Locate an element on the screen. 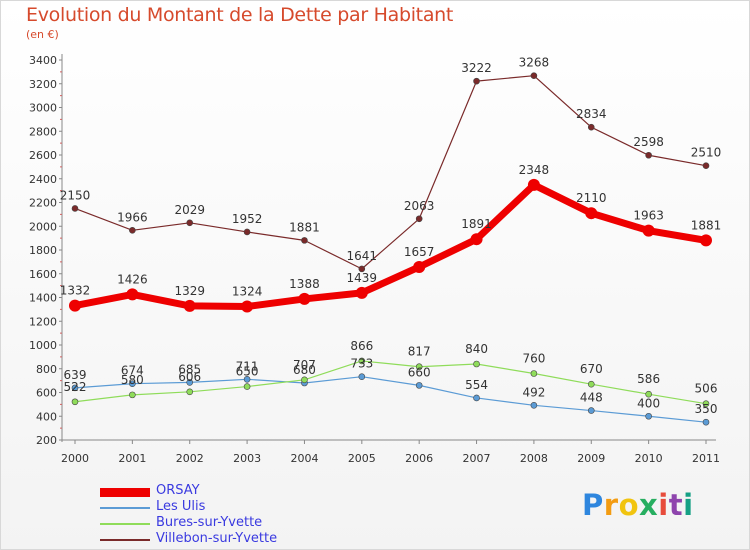 This screenshot has height=550, width=750. data-label: 606 is located at coordinates (189, 377).